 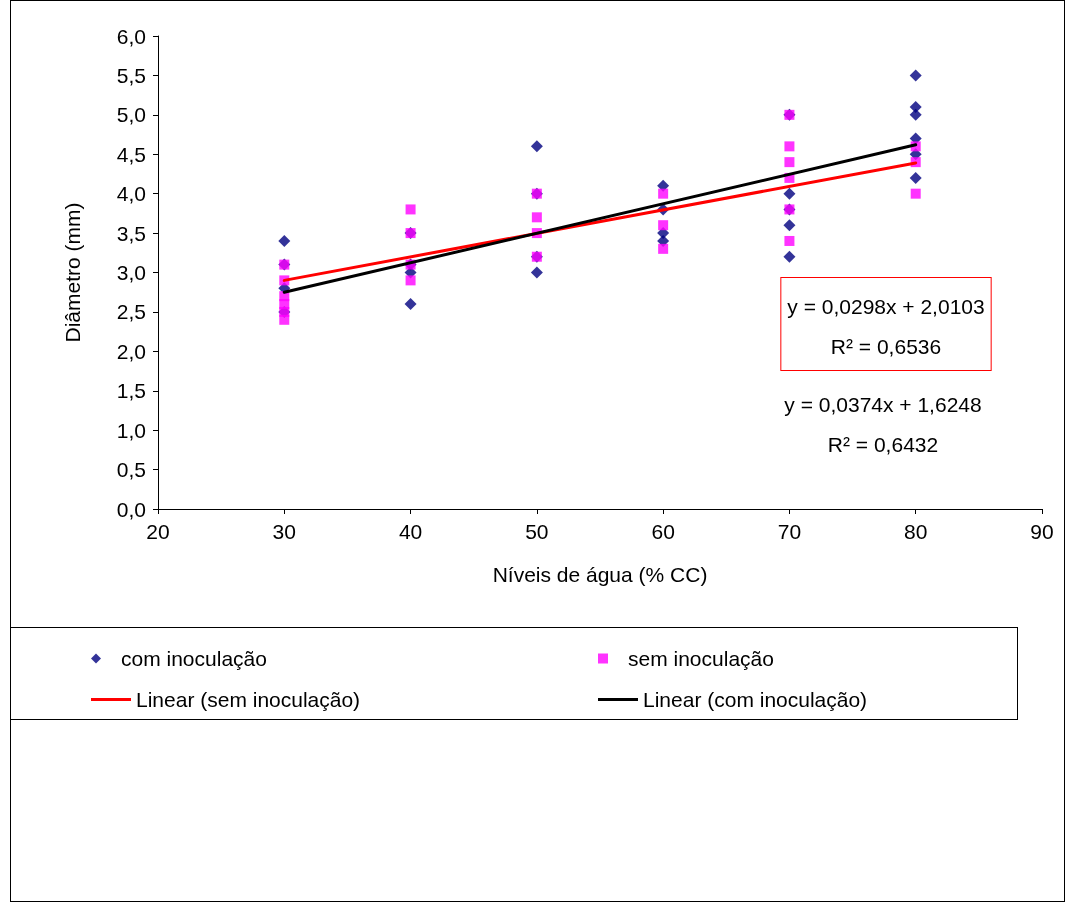 I want to click on legend-label: Linear (sem inoculação), so click(x=248, y=699).